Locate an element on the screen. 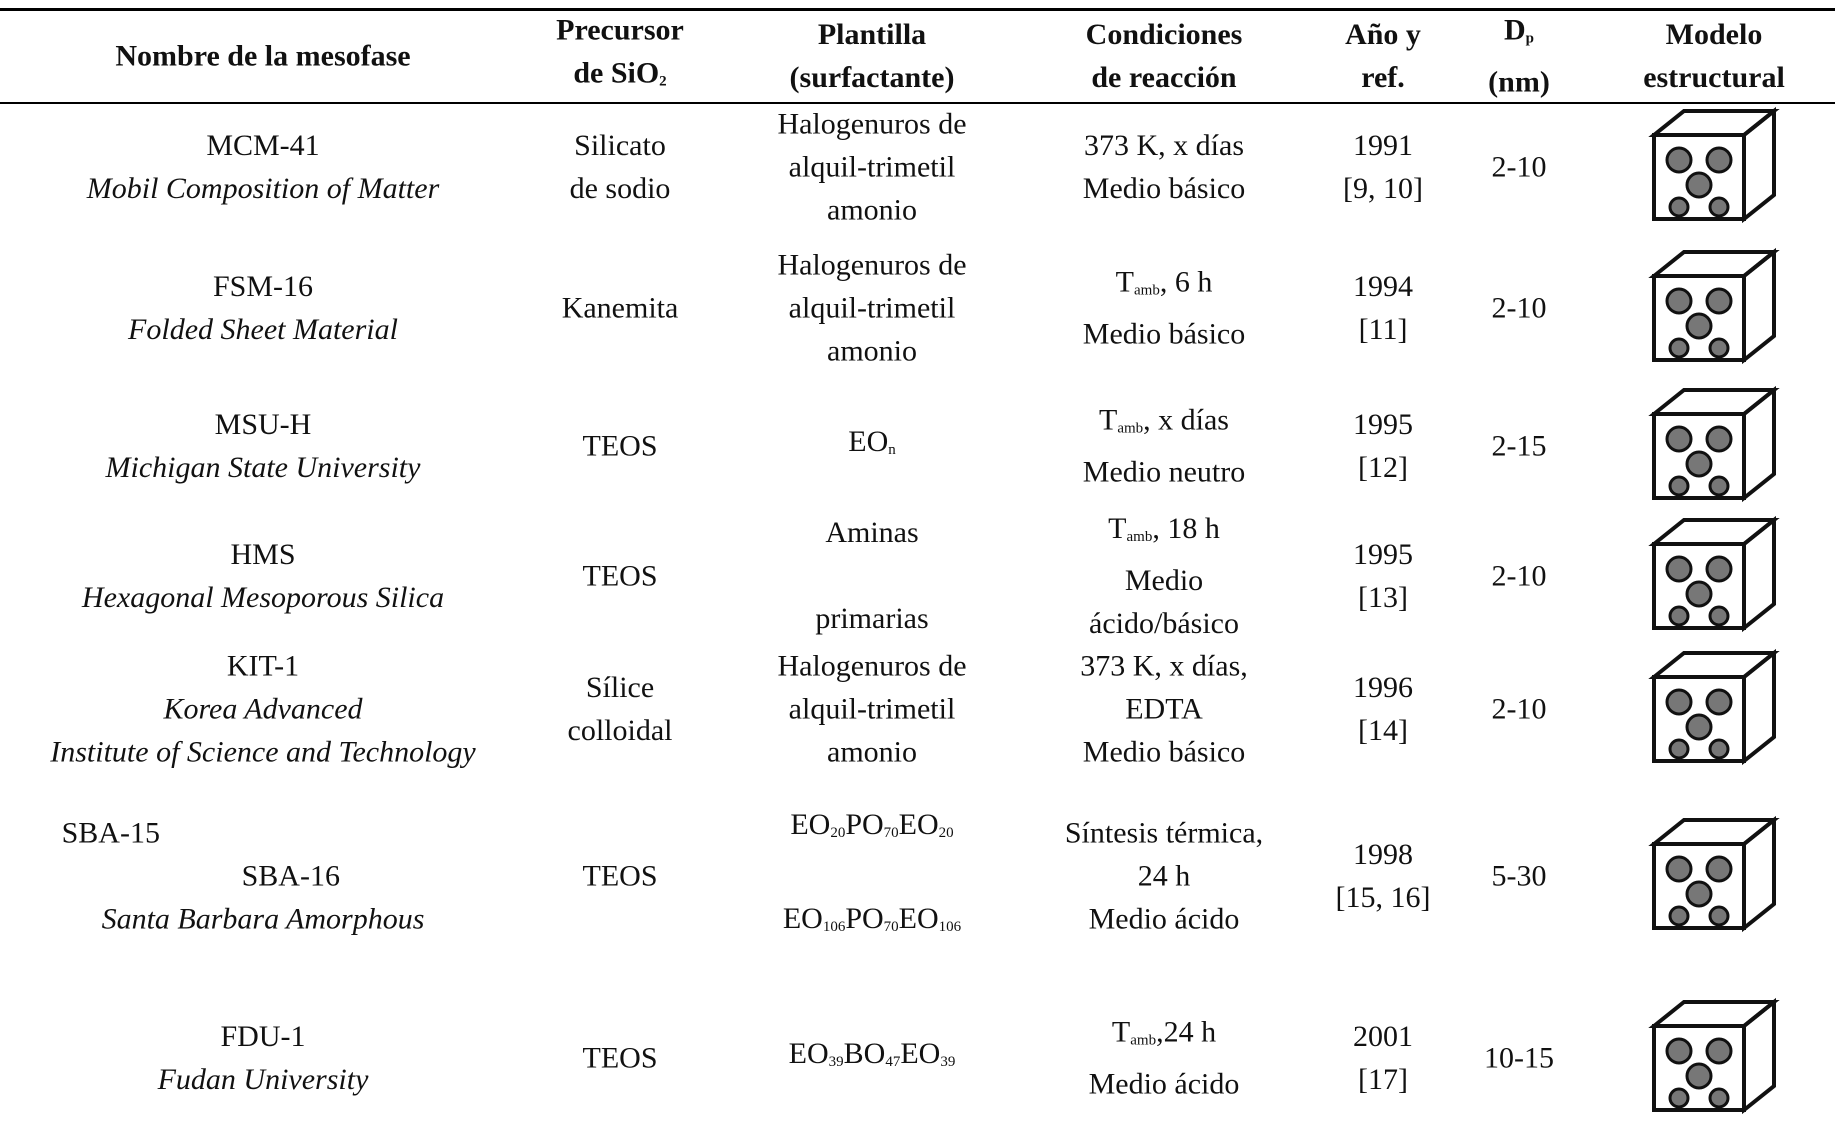  conditions-cell: Tamb, x días Medio neutro is located at coordinates (1164, 446).